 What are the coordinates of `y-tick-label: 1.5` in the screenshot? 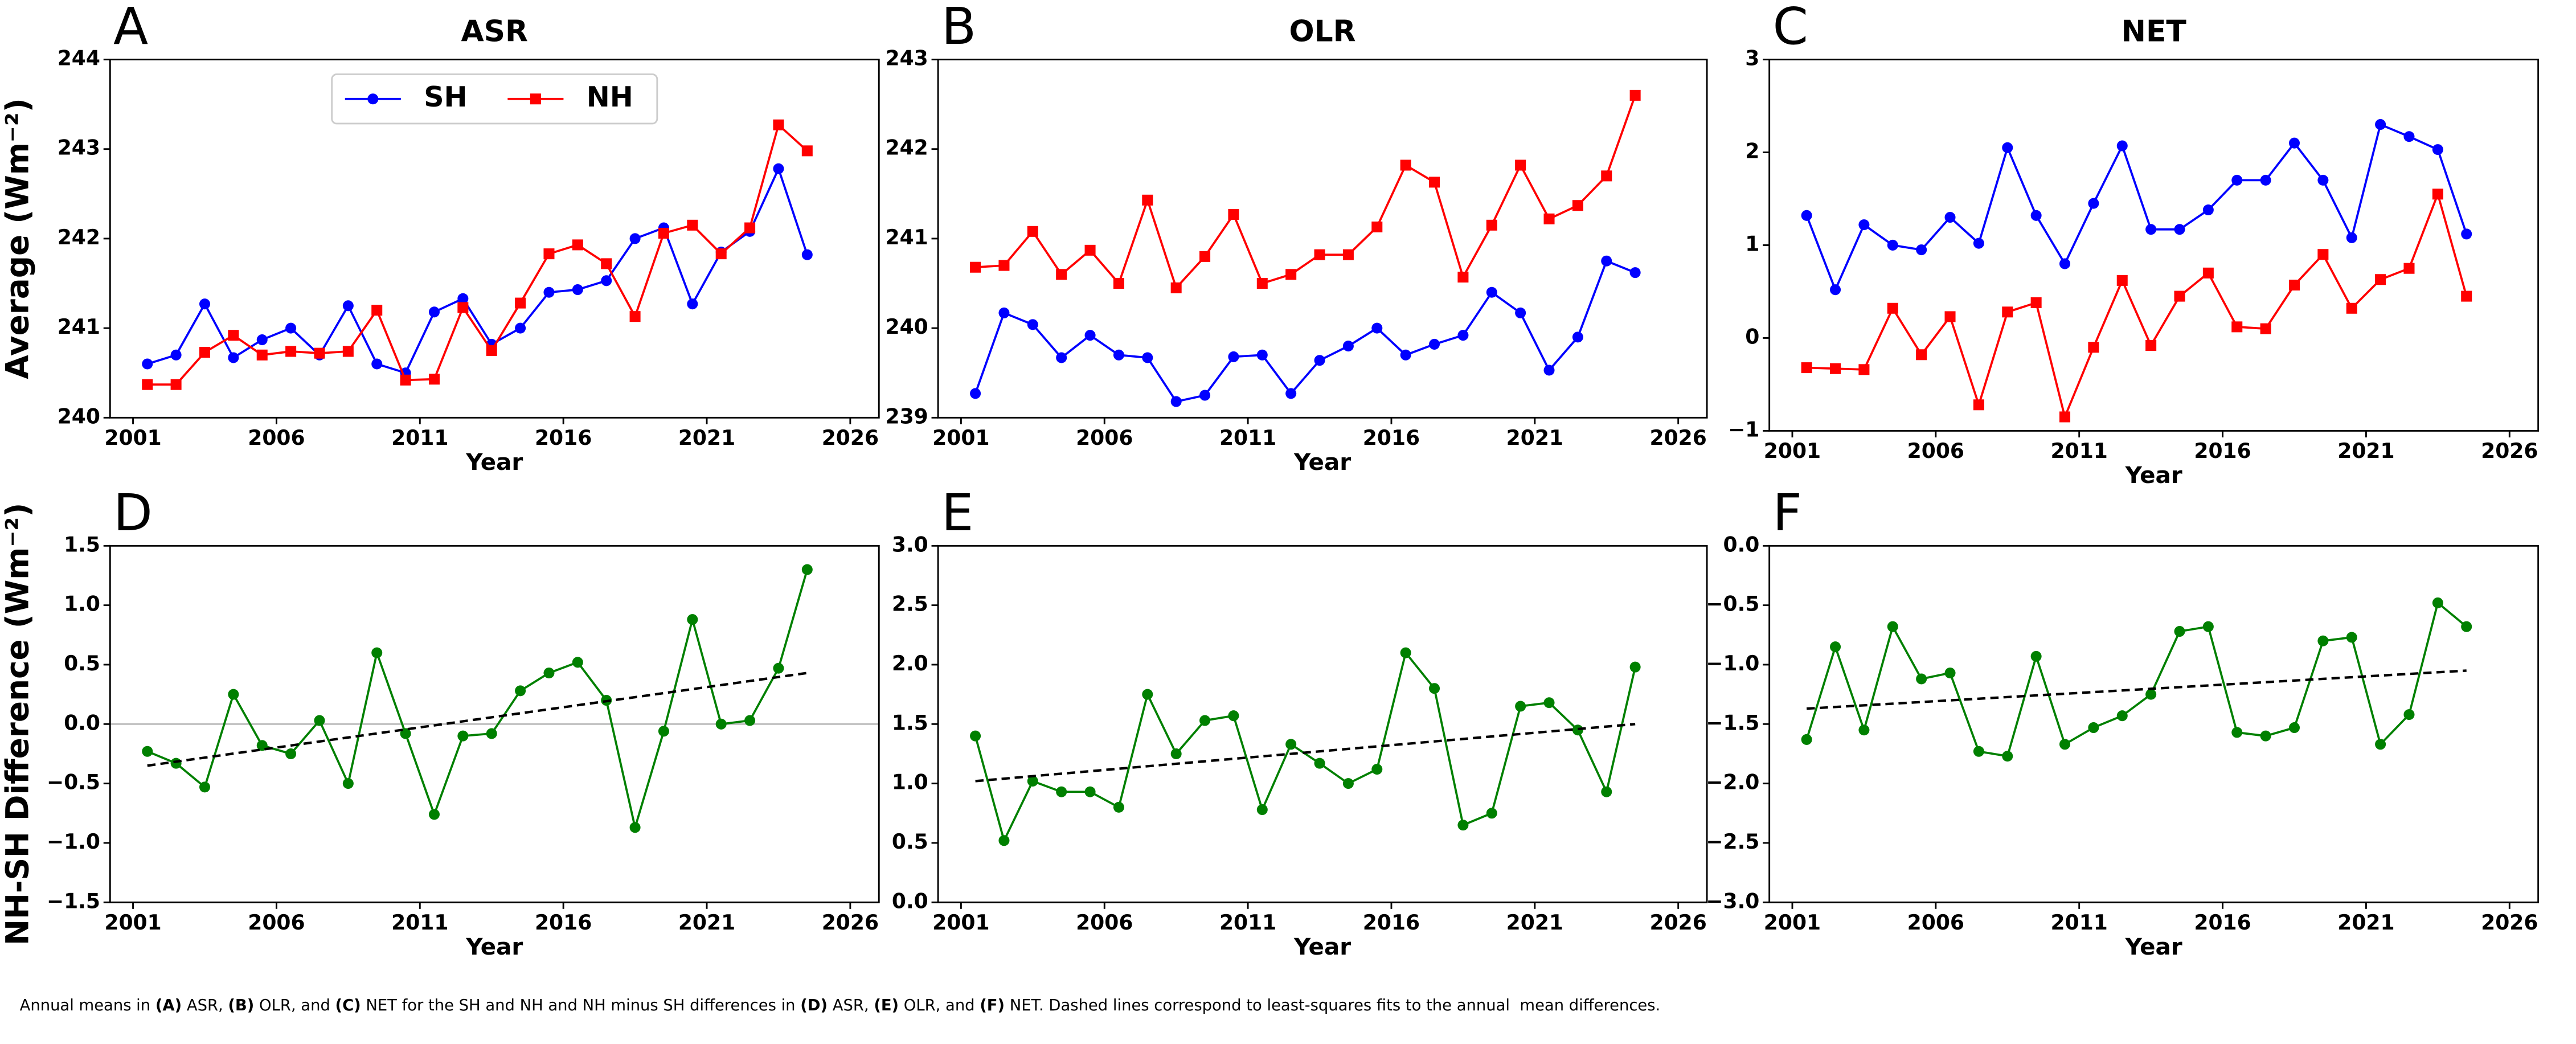 It's located at (82, 544).